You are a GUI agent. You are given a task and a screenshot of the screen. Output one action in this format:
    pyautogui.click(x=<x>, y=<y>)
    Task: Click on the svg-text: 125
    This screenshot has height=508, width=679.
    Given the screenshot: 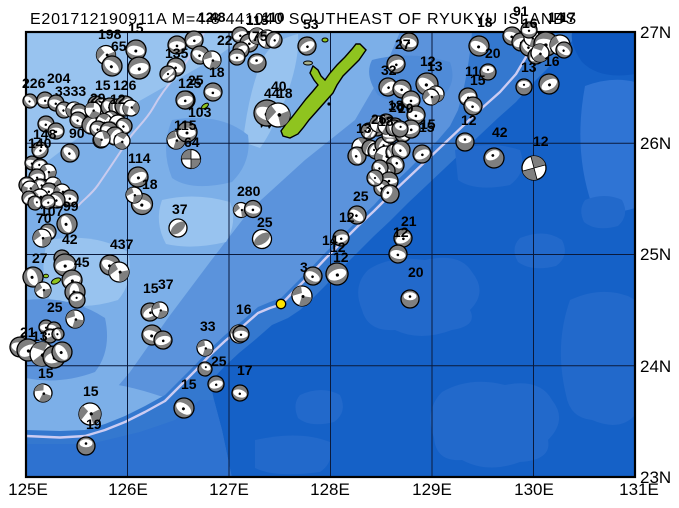 What is the action you would take?
    pyautogui.click(x=190, y=83)
    